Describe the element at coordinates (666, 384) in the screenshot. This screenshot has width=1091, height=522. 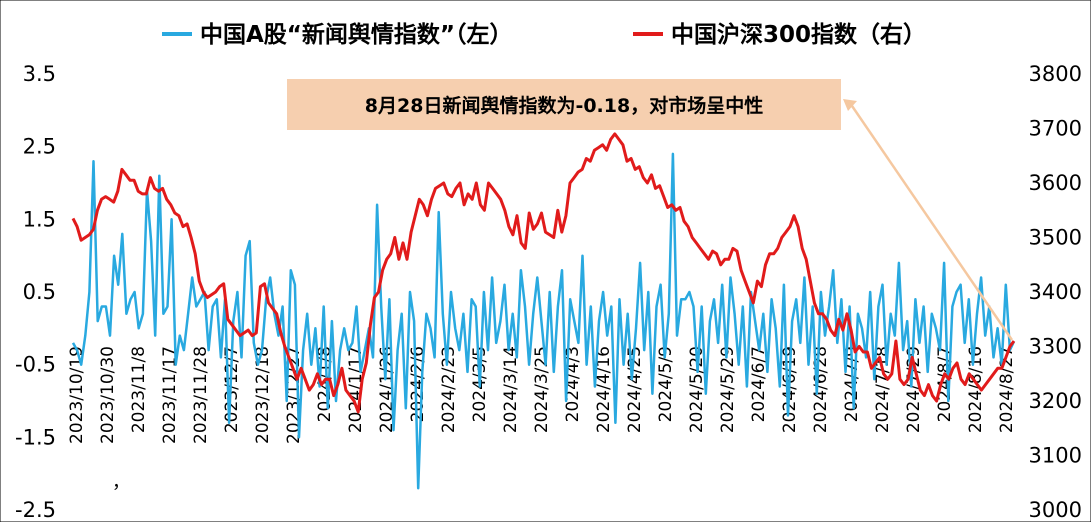
I see `x-tick-label: 2024/5/9` at that location.